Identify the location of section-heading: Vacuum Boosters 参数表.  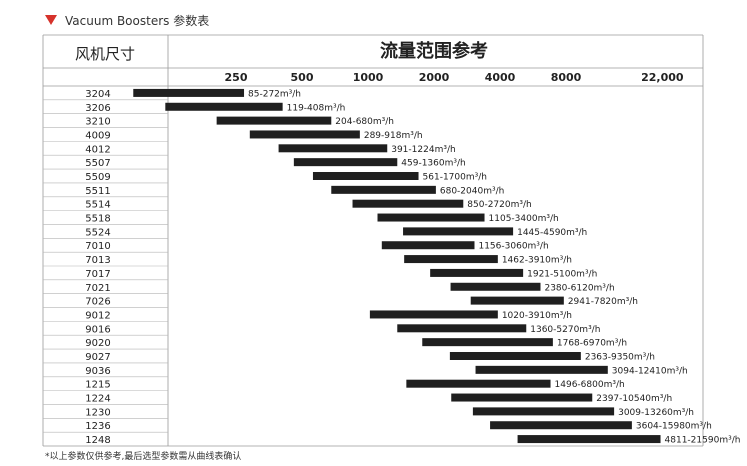
(127, 20).